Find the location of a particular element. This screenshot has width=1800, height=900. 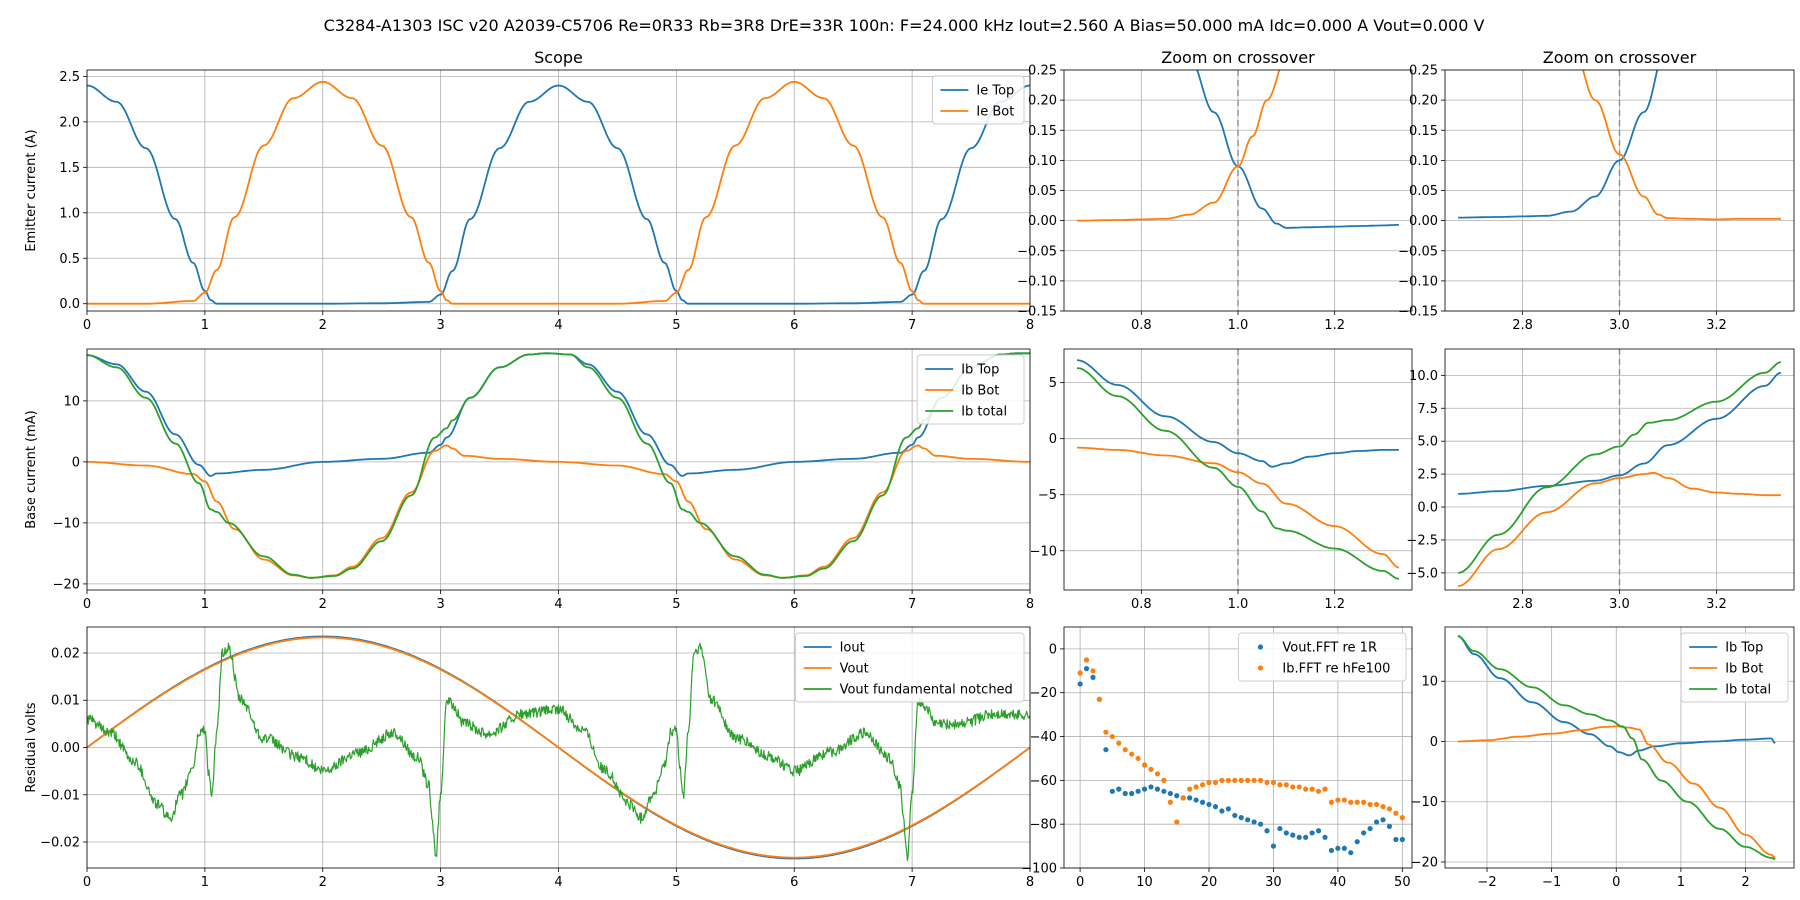

y-tick-label: 0.20 is located at coordinates (1042, 101).